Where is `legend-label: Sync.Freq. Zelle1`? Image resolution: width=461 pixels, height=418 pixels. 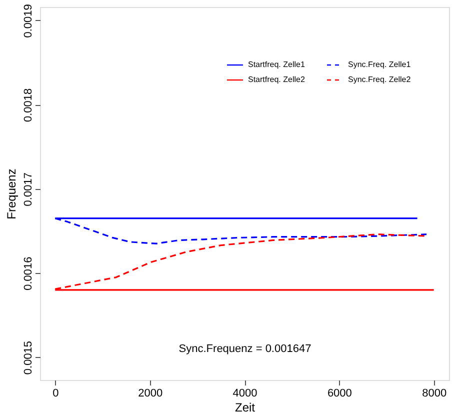
legend-label: Sync.Freq. Zelle1 is located at coordinates (380, 64).